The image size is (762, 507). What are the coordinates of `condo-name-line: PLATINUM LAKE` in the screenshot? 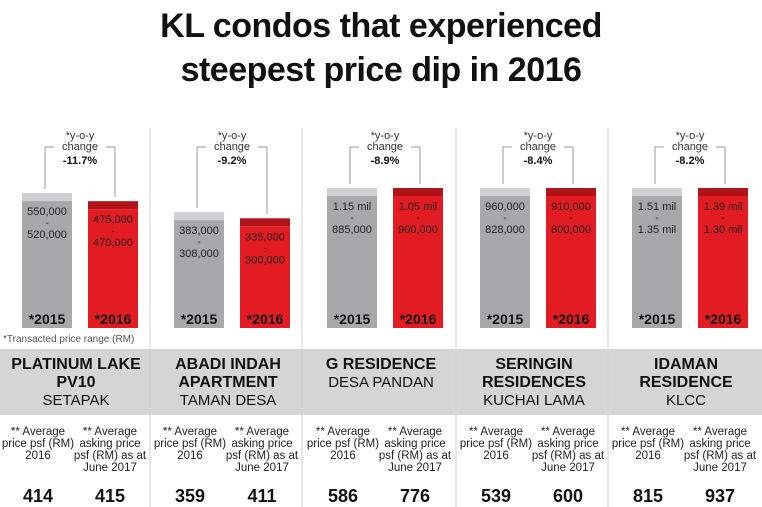 It's located at (76, 364).